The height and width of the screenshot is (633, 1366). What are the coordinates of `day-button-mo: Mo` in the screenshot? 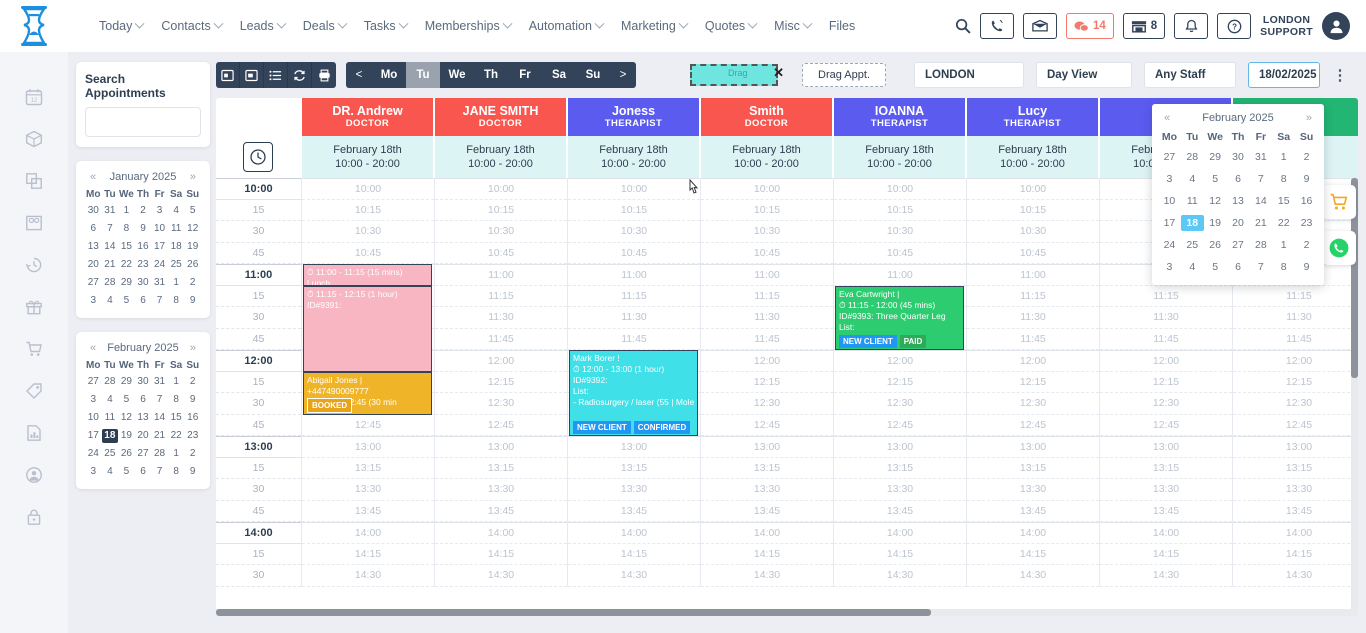 It's located at (389, 75).